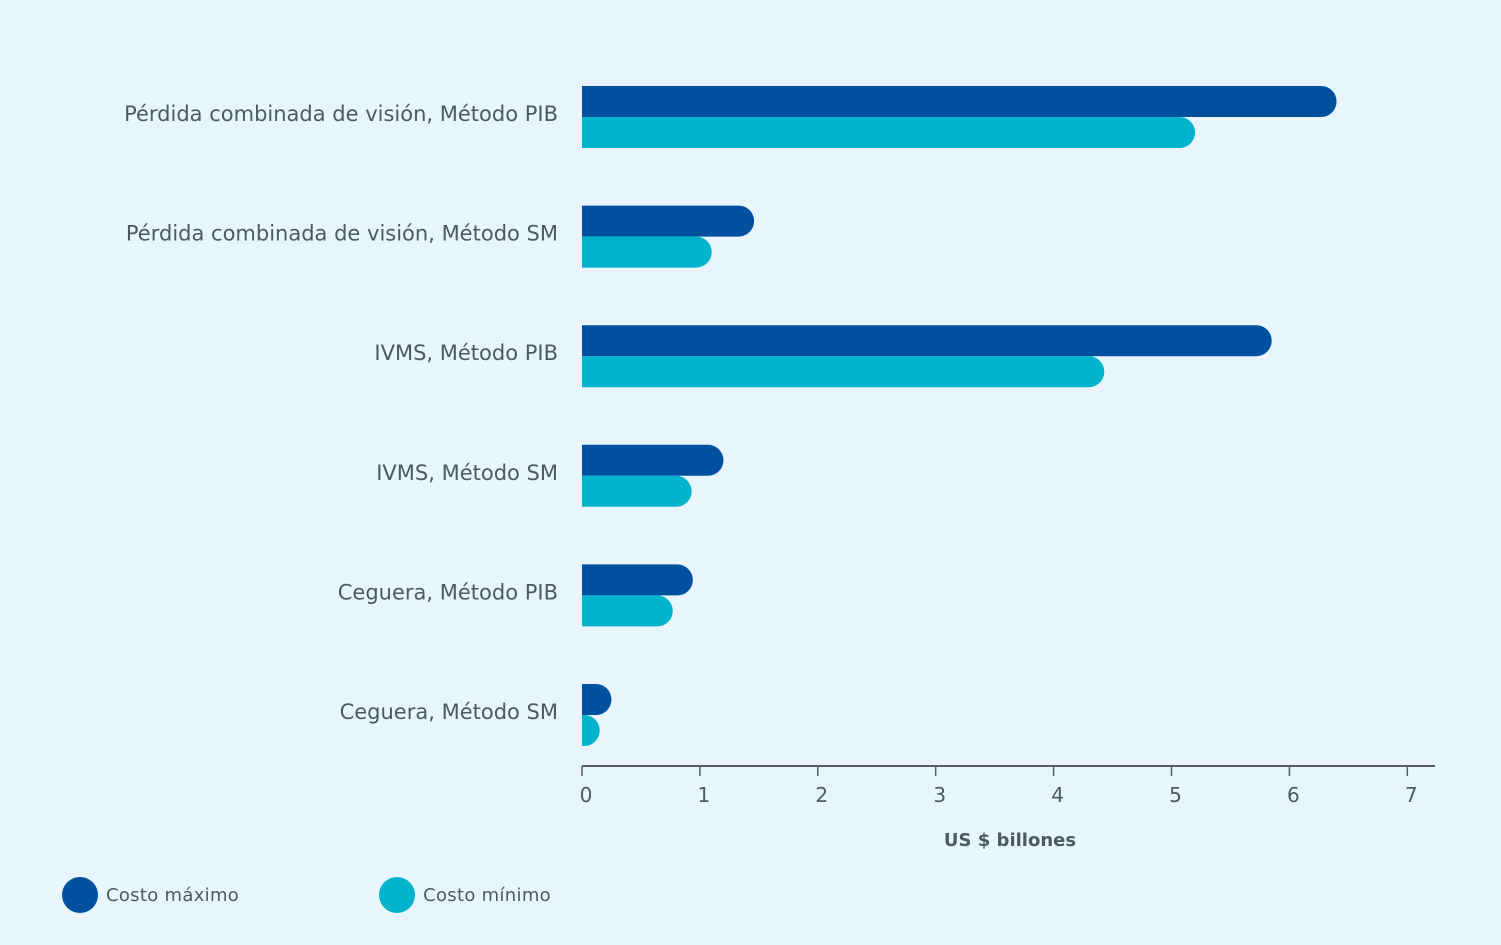 This screenshot has width=1501, height=945. I want to click on legend-label-max: Costo máximo, so click(173, 895).